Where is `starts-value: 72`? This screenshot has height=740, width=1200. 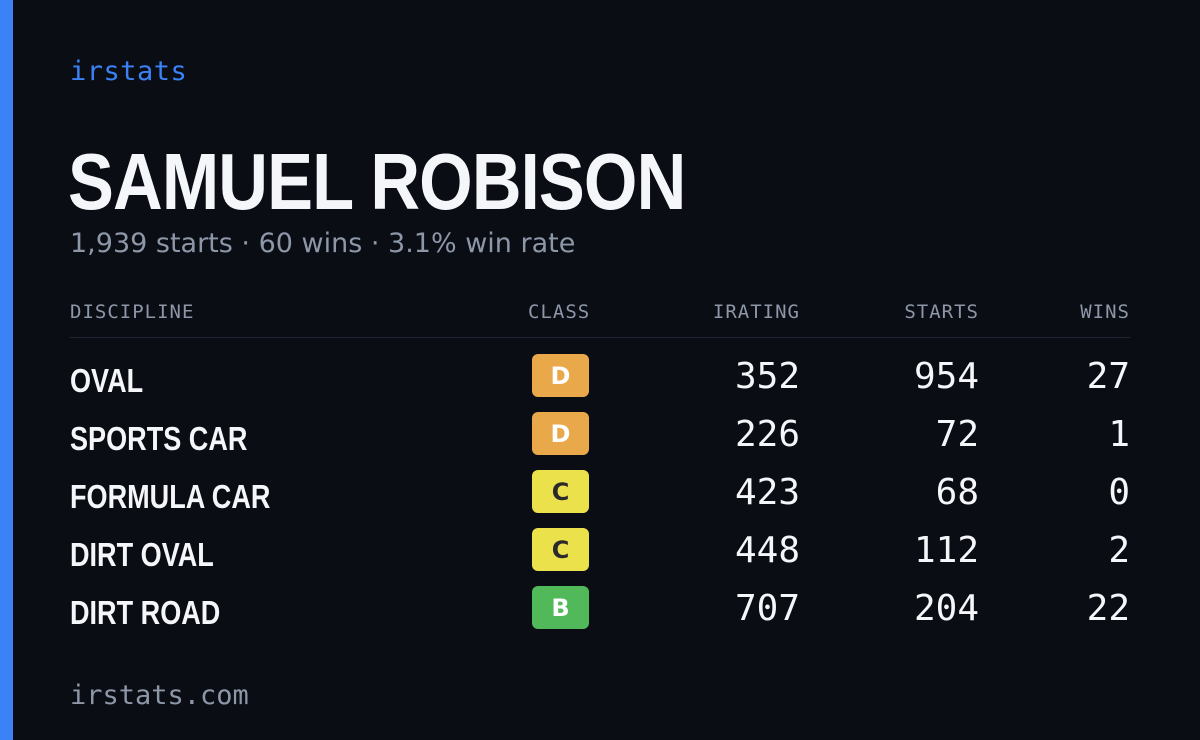 starts-value: 72 is located at coordinates (957, 434).